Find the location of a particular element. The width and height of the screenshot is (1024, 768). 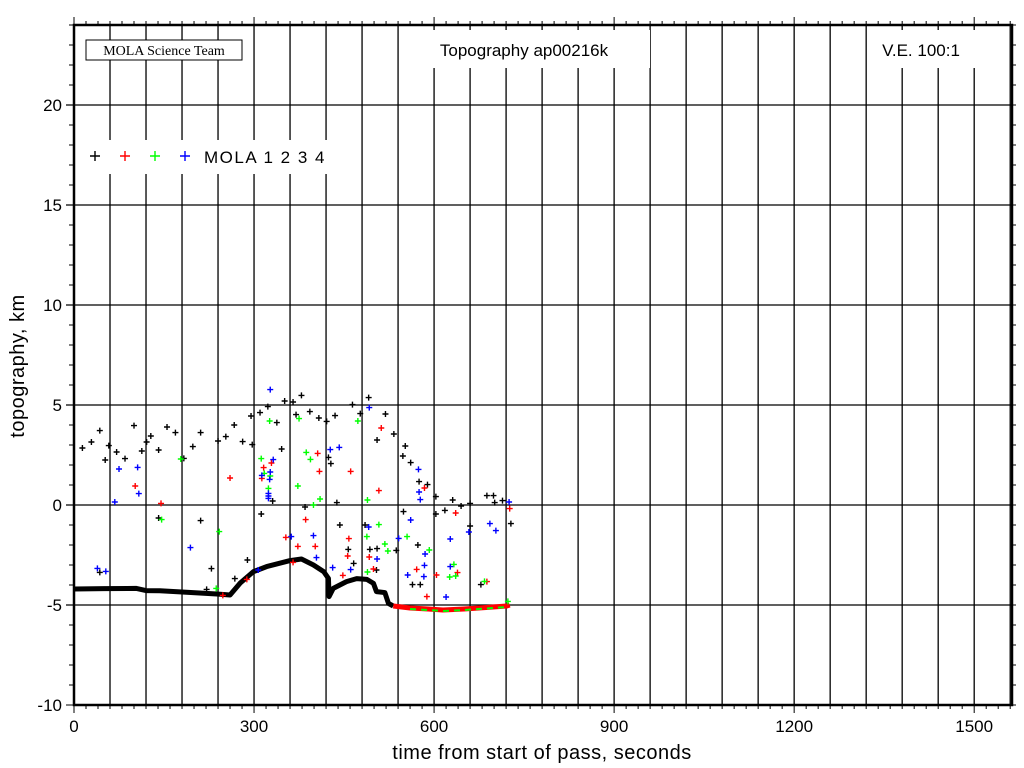

x-tick-label: 0 is located at coordinates (73, 726).